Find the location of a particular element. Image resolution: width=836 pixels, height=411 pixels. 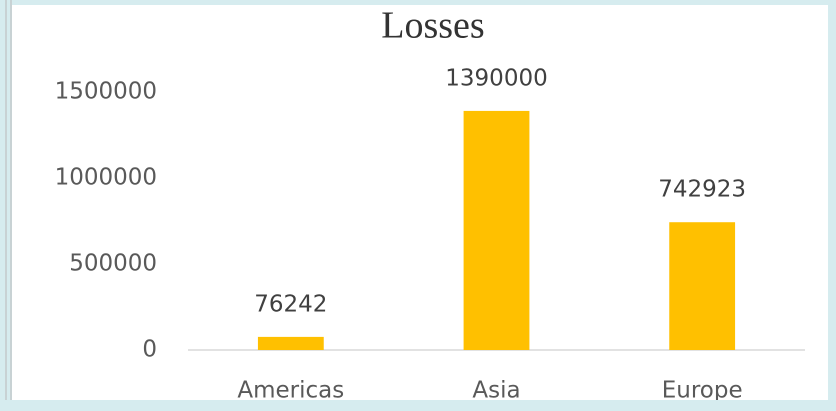

y-tick-label: 500000 is located at coordinates (113, 264).